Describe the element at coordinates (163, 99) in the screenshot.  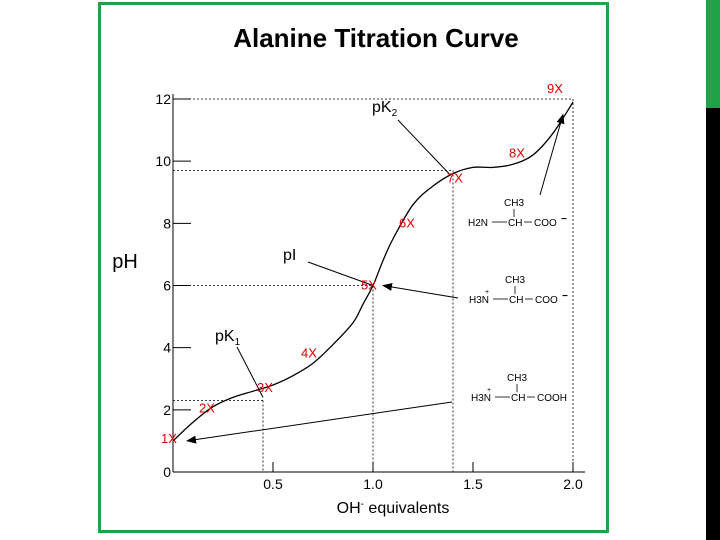
I see `y-tick-label: 12` at that location.